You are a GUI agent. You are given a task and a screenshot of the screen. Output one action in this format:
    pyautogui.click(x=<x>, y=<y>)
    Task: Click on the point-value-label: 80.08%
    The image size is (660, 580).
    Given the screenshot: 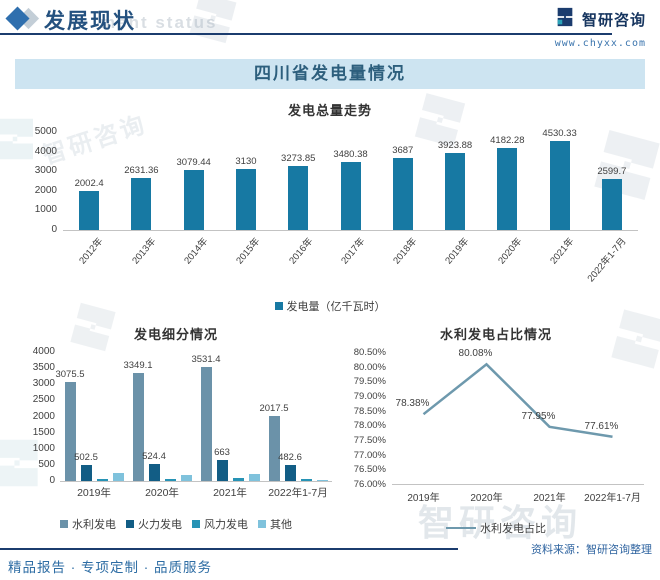 What is the action you would take?
    pyautogui.click(x=475, y=354)
    